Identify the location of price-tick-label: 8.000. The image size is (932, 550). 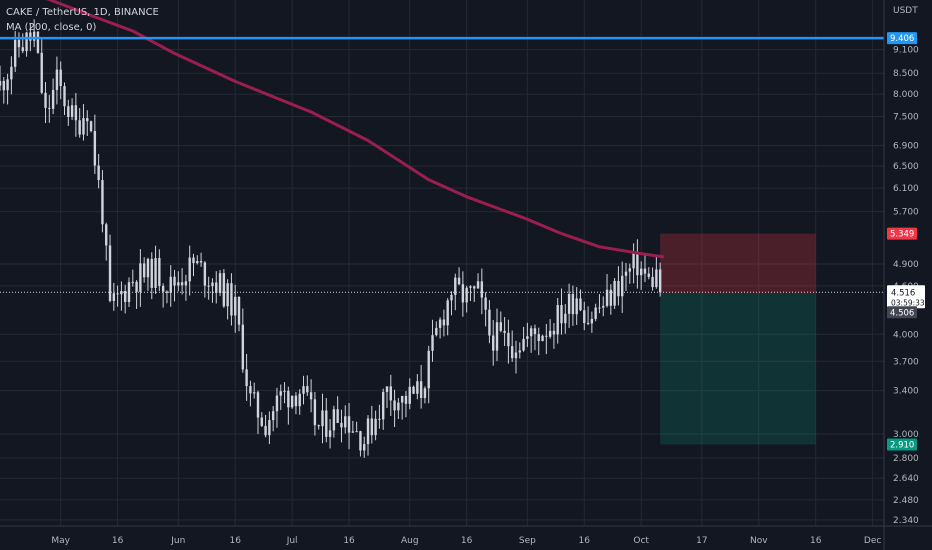
(906, 95).